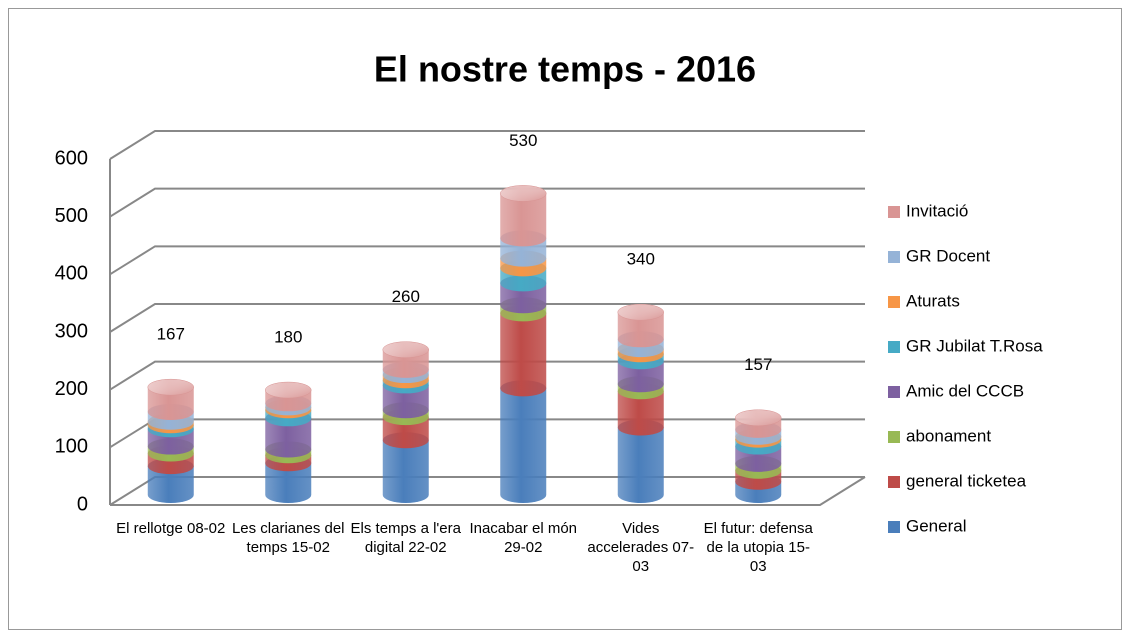 Image resolution: width=1130 pixels, height=638 pixels. I want to click on x-tick-label: Vides accelerades 07-03, so click(641, 547).